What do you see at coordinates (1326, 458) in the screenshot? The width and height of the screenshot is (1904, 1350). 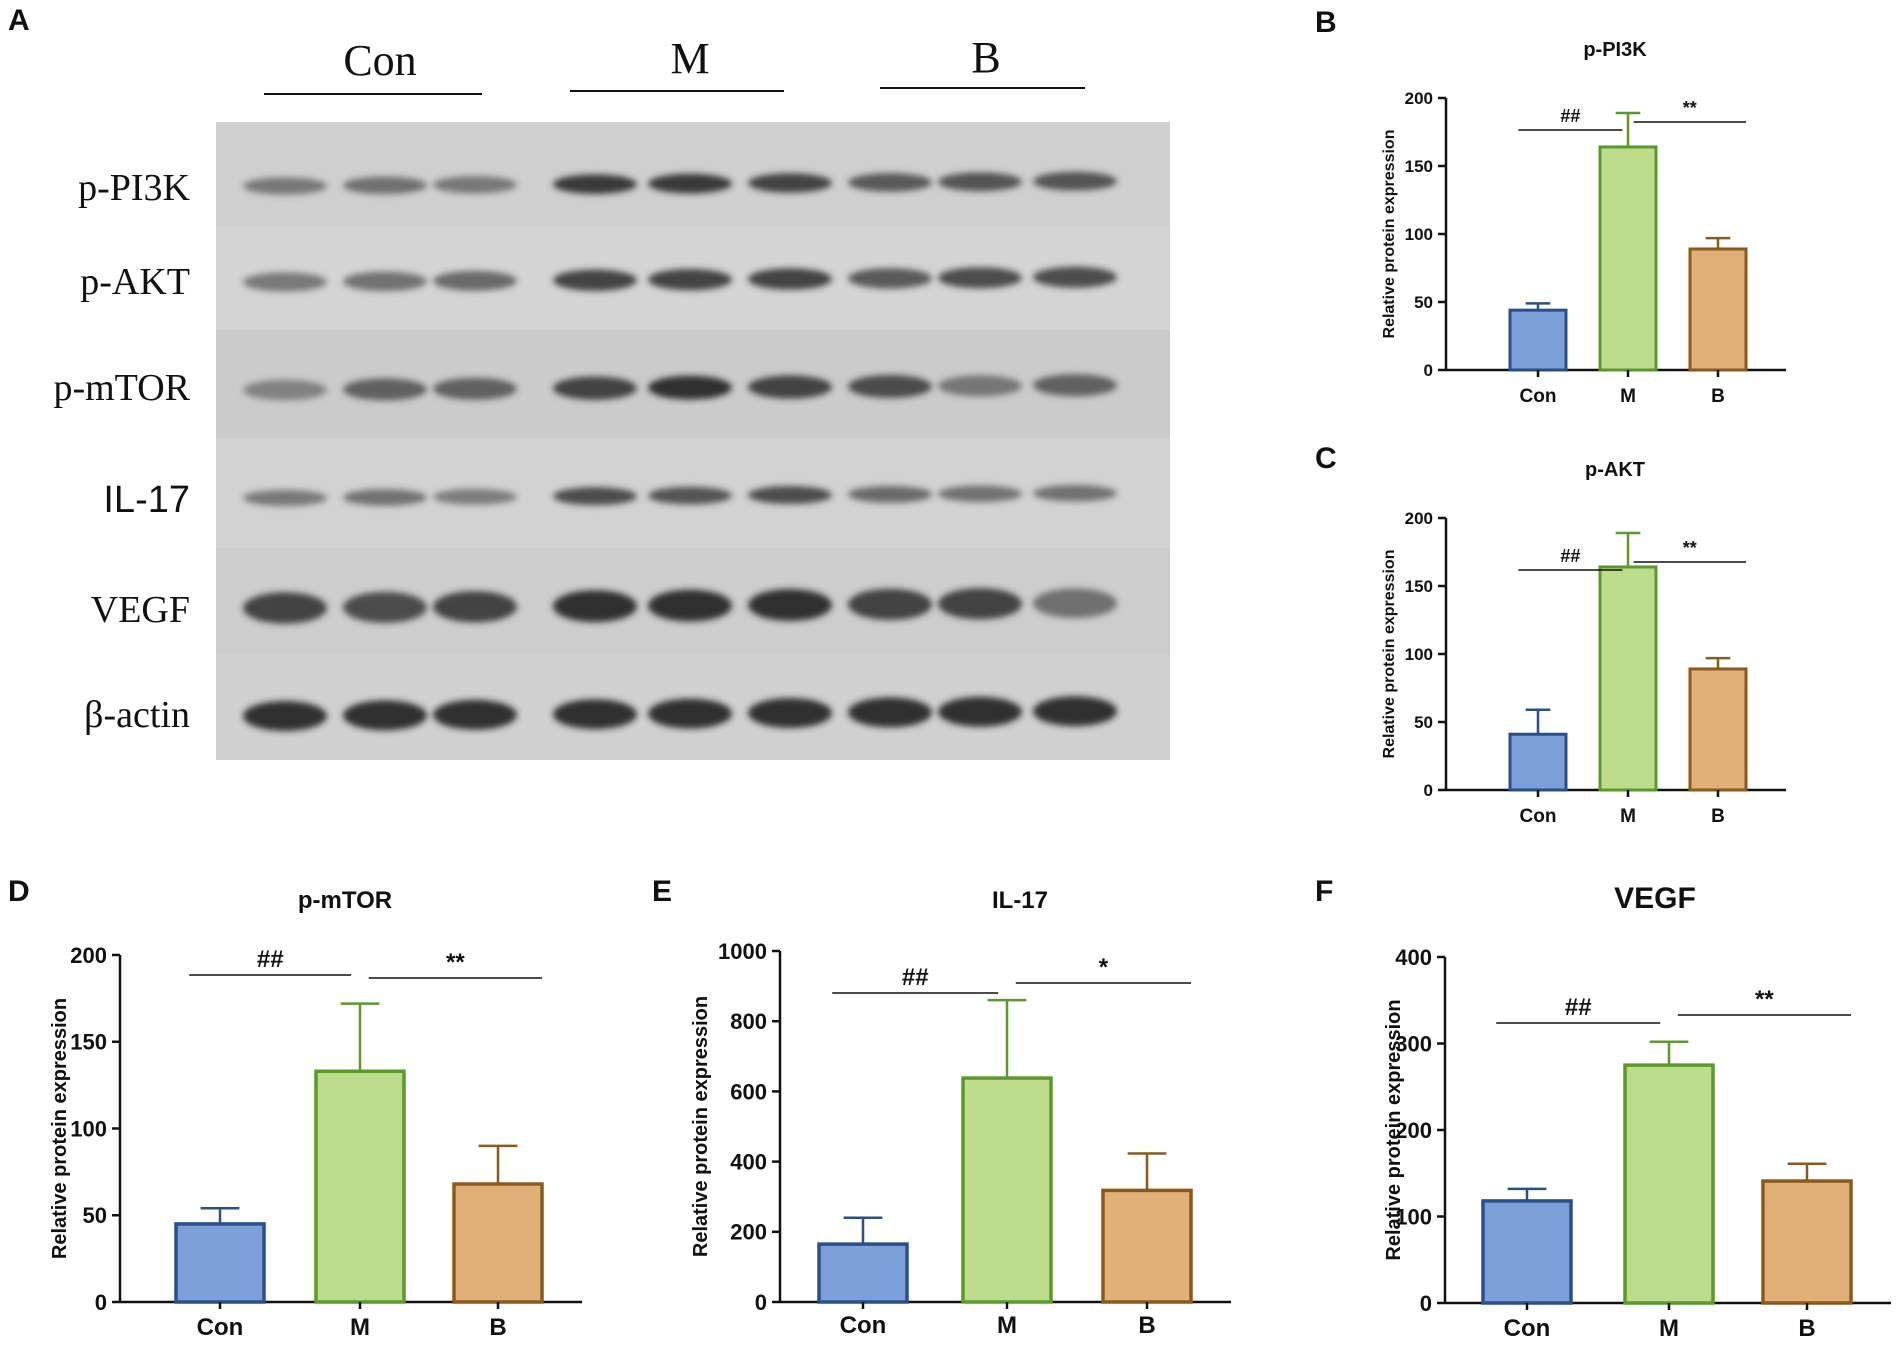 I see `panel-label-c: C` at bounding box center [1326, 458].